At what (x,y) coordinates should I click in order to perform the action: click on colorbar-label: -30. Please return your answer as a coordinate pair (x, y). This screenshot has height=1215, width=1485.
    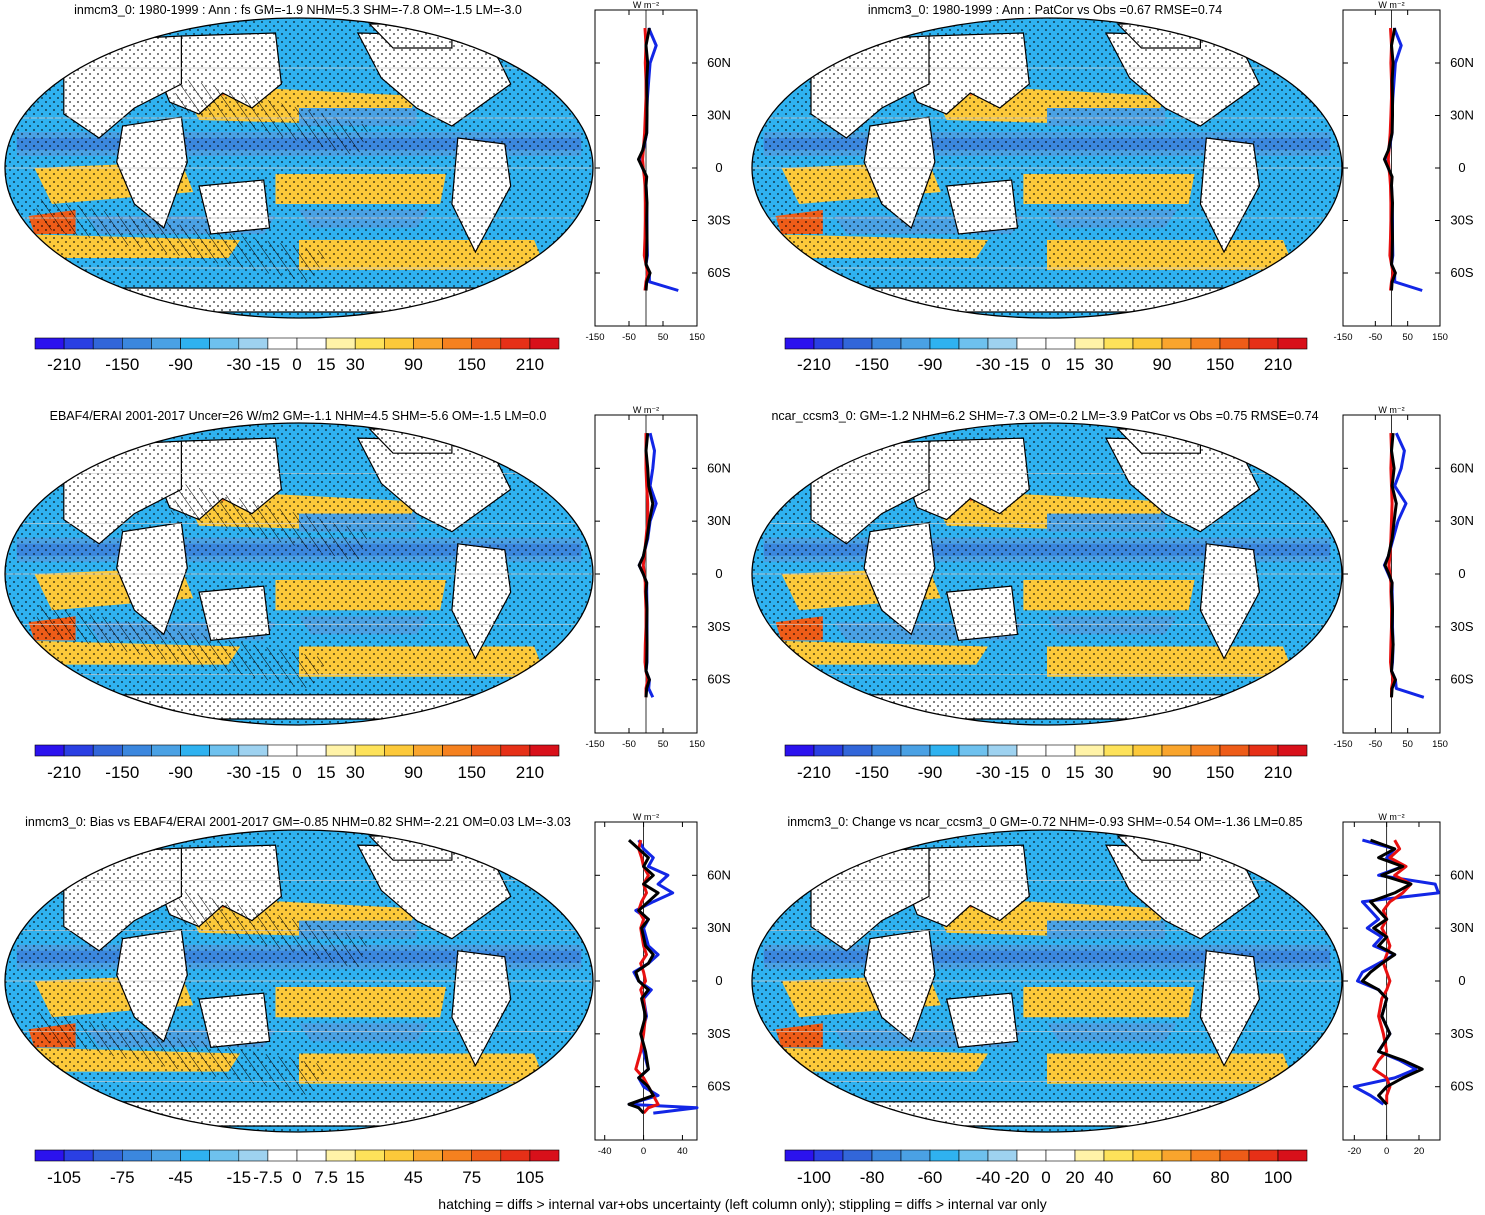
    Looking at the image, I should click on (988, 772).